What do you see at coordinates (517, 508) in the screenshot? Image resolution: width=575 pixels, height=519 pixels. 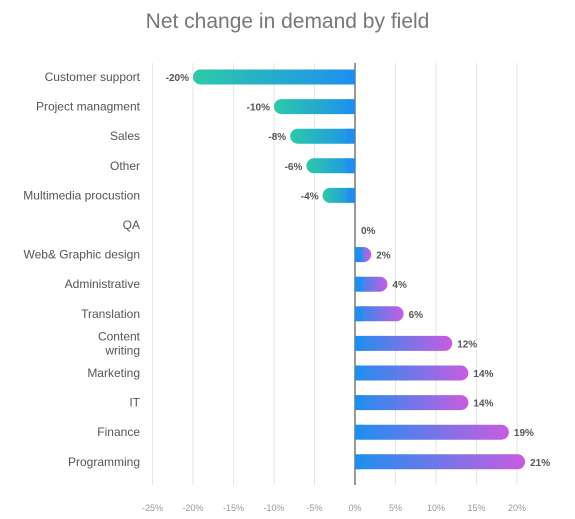 I see `x-tick-label: 20%` at bounding box center [517, 508].